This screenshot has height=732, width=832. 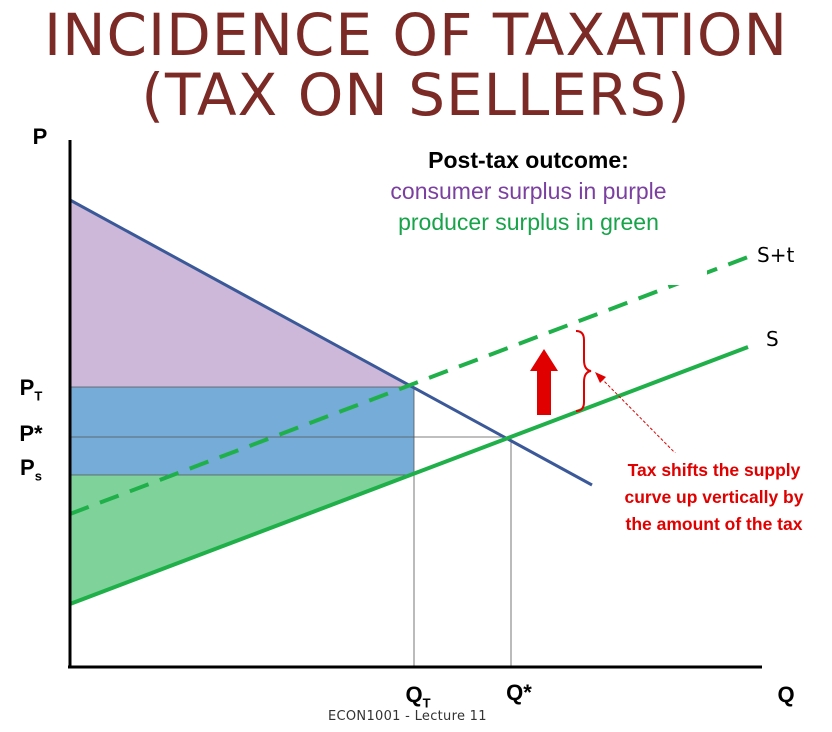 What do you see at coordinates (528, 222) in the screenshot?
I see `callout-producer-line: producer surplus in green` at bounding box center [528, 222].